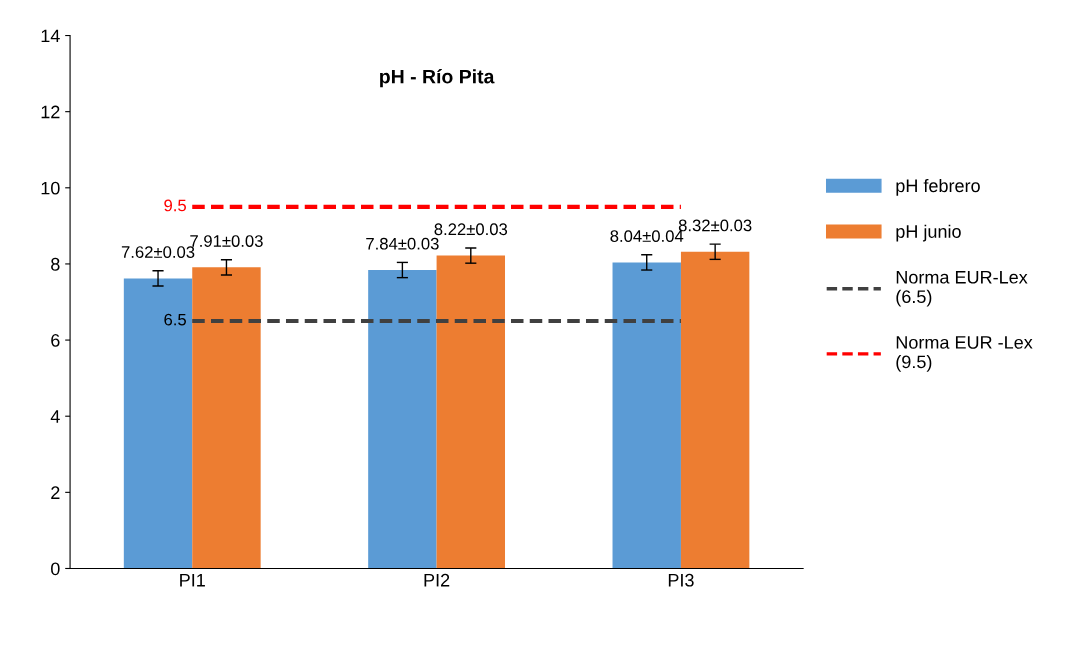 The width and height of the screenshot is (1078, 646). What do you see at coordinates (55, 340) in the screenshot?
I see `y-tick-label: 6` at bounding box center [55, 340].